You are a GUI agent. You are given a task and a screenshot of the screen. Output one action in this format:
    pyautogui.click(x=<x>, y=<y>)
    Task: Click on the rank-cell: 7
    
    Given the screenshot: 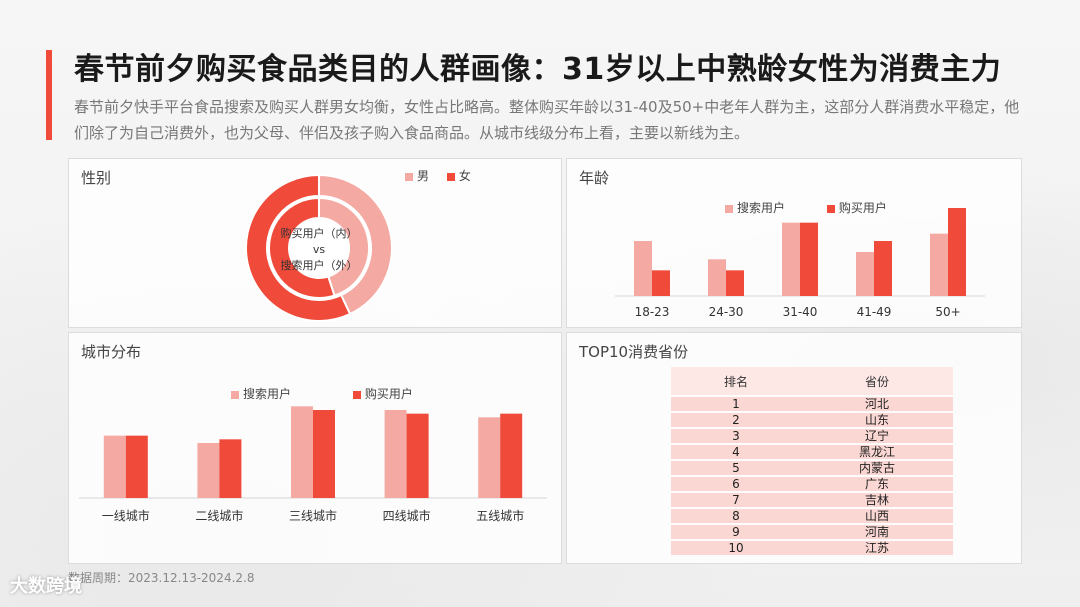 What is the action you would take?
    pyautogui.click(x=736, y=500)
    